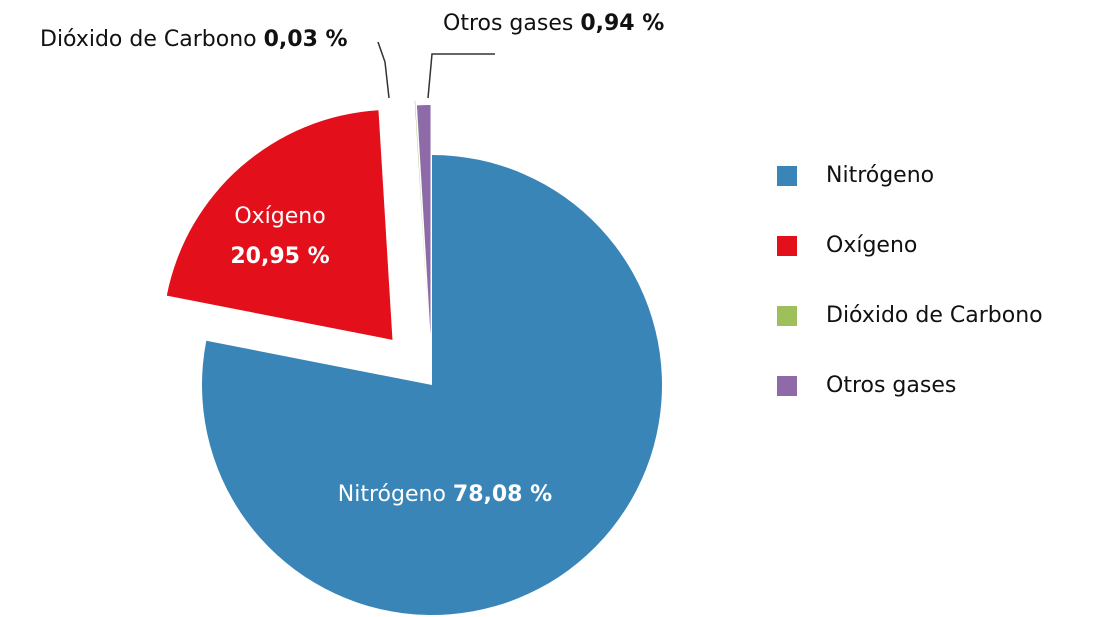 Image resolution: width=1097 pixels, height=617 pixels. I want to click on slice-label: Dióxido de Carbono 0,03 %, so click(194, 39).